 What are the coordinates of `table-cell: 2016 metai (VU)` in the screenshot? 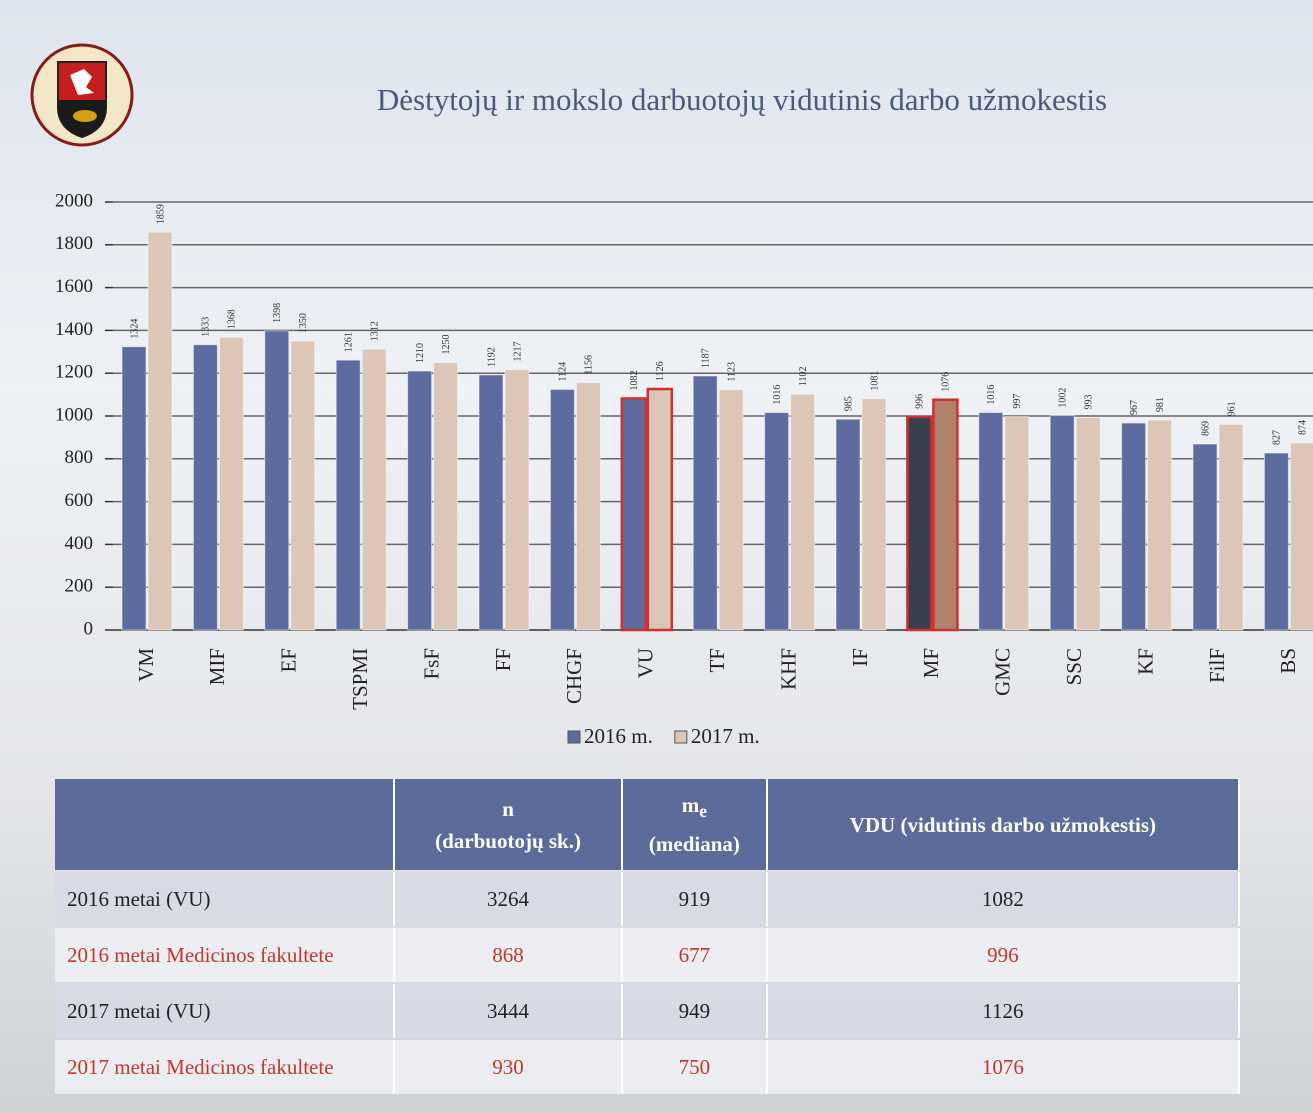 It's located at (225, 899).